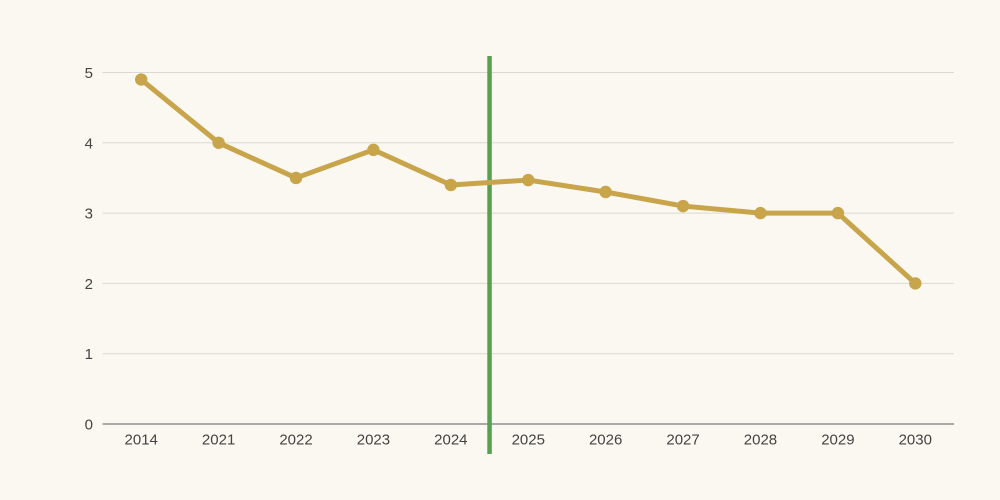  Describe the element at coordinates (915, 440) in the screenshot. I see `x-tick-label: 2030` at that location.